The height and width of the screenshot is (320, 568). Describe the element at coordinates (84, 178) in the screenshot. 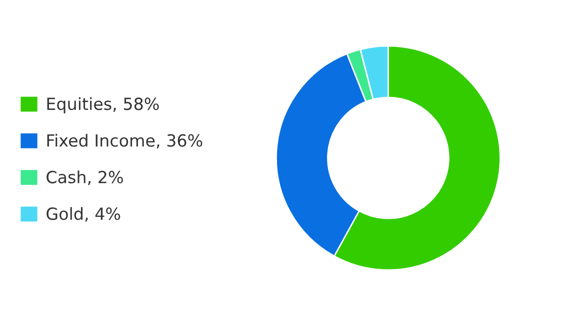

I see `legend-label: Cash, 2%` at that location.